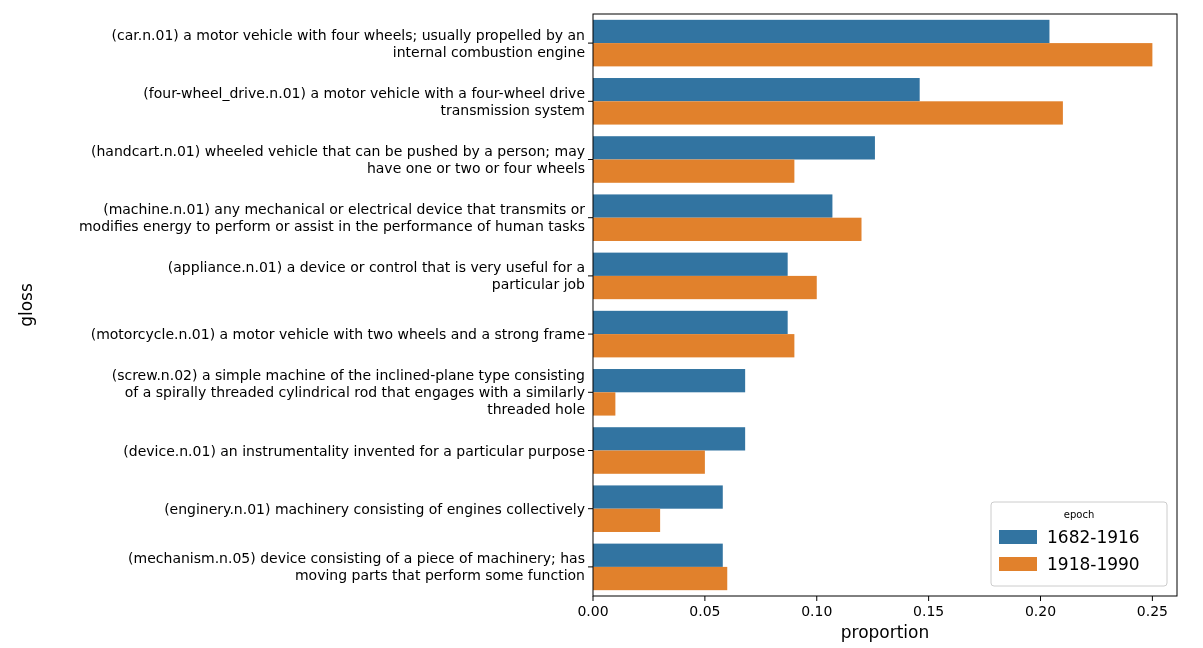  Describe the element at coordinates (376, 276) in the screenshot. I see `y-tick-label: (appliance.n.01) a device or control that is very useful for a particular job` at that location.